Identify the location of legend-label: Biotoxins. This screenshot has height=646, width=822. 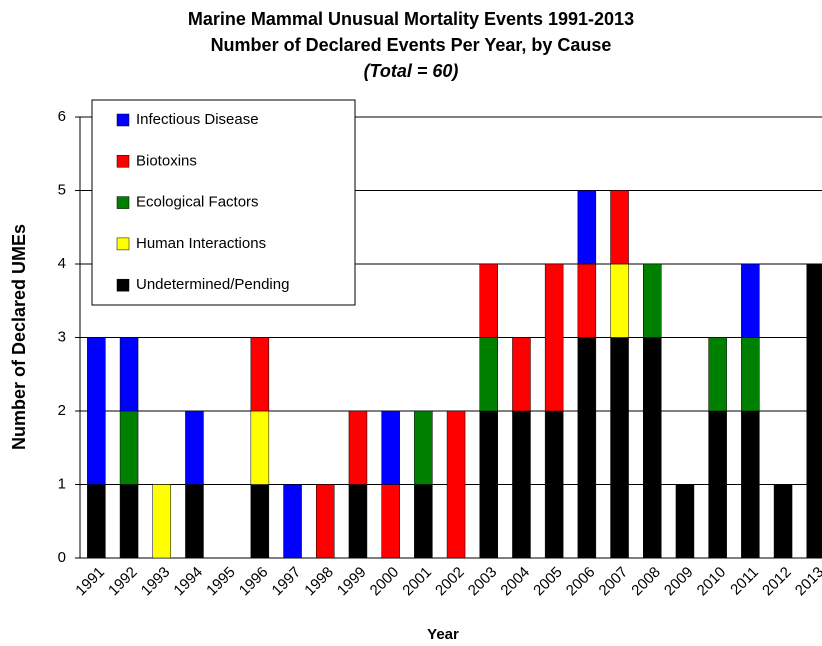
(166, 160).